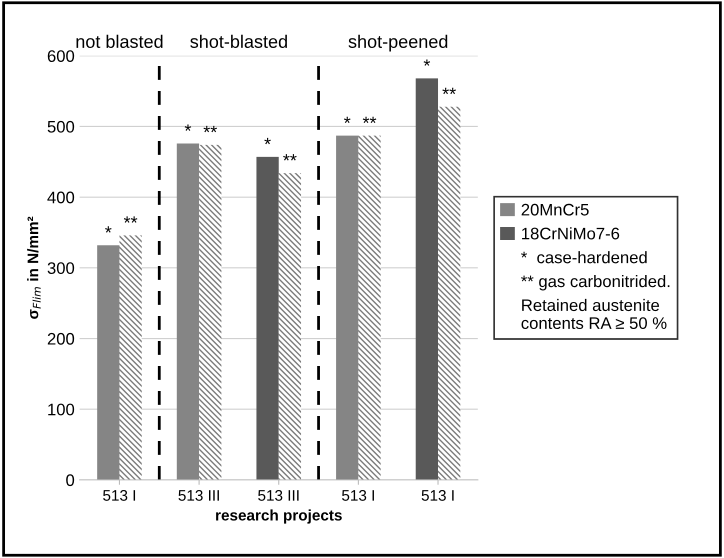 This screenshot has width=724, height=558. I want to click on y-tick-label: 600, so click(61, 56).